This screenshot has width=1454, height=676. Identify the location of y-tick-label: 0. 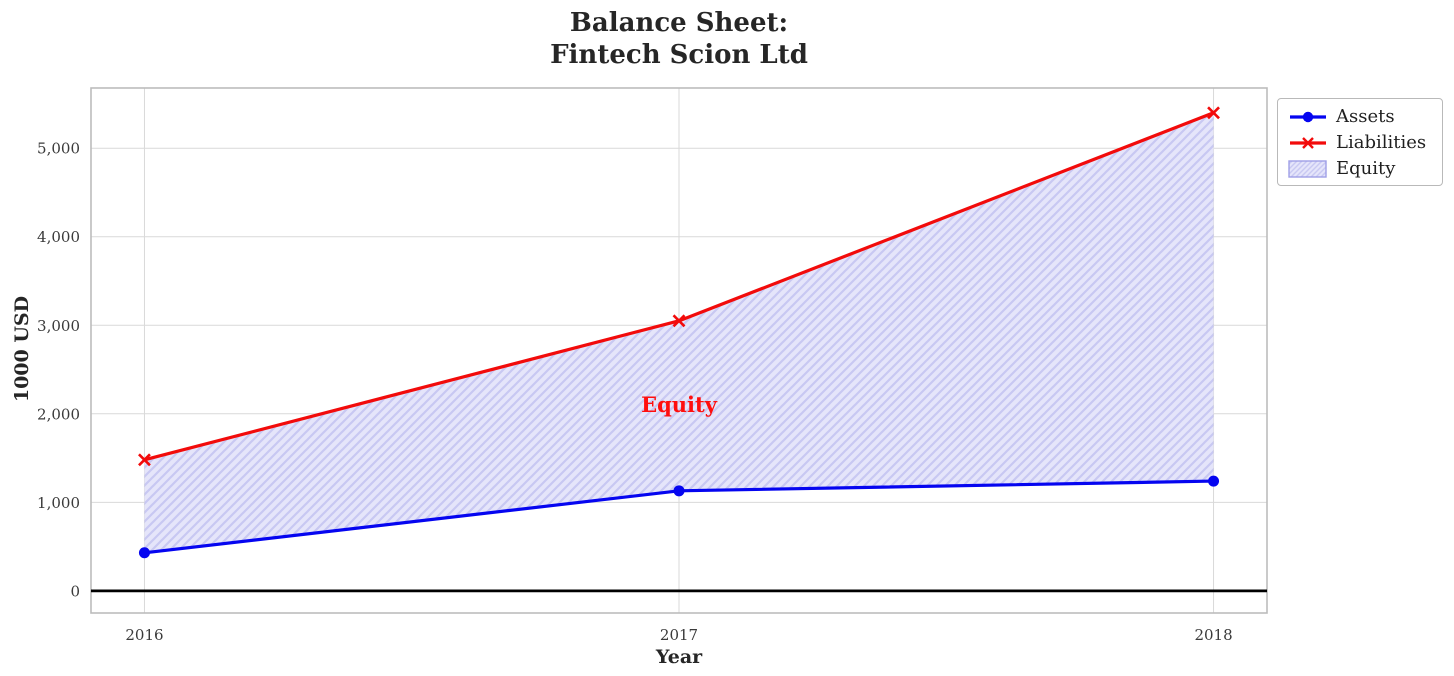
(75, 591).